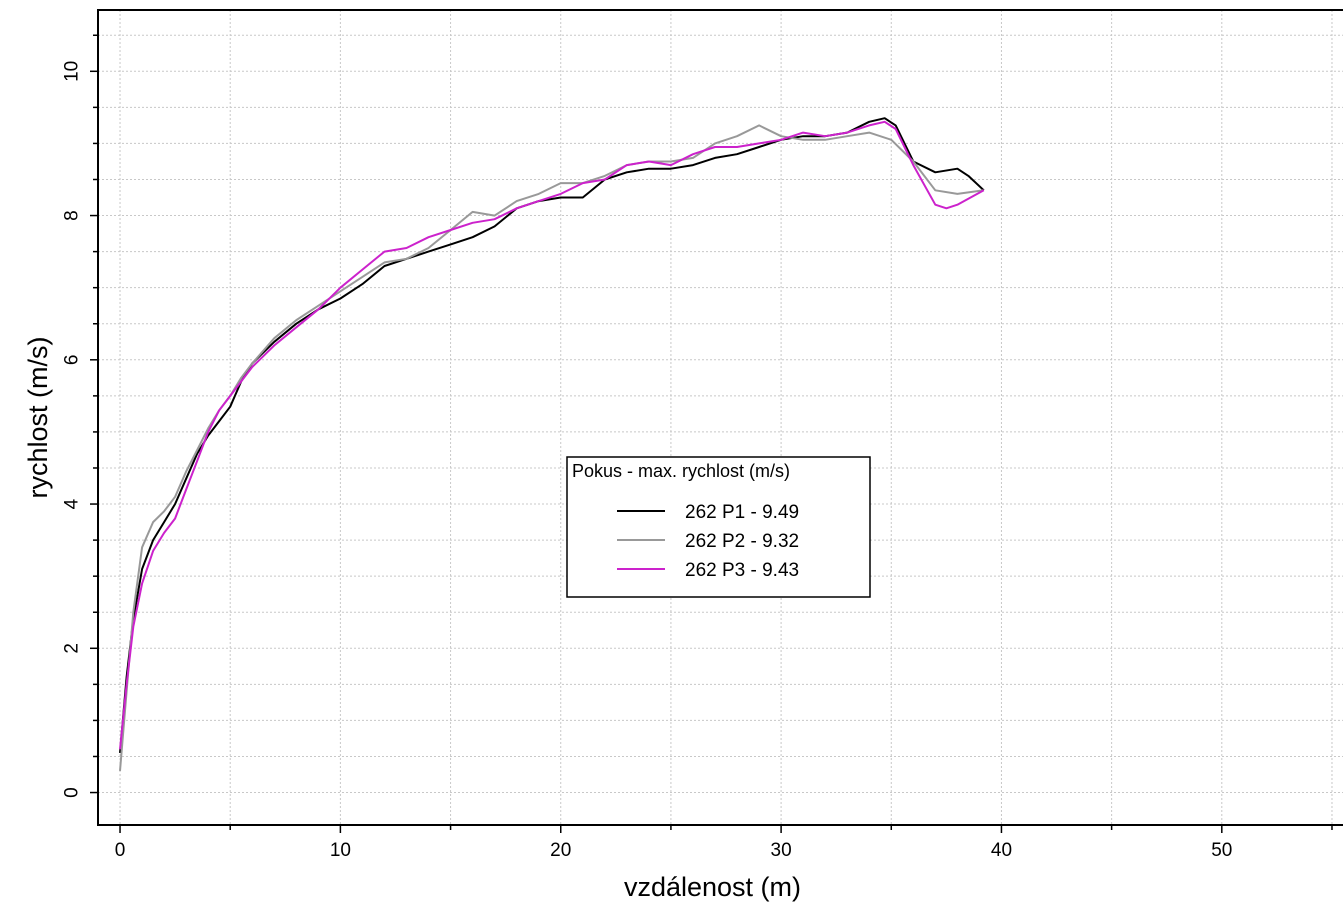  I want to click on y-axis-title: rychlost (m/s), so click(38, 418).